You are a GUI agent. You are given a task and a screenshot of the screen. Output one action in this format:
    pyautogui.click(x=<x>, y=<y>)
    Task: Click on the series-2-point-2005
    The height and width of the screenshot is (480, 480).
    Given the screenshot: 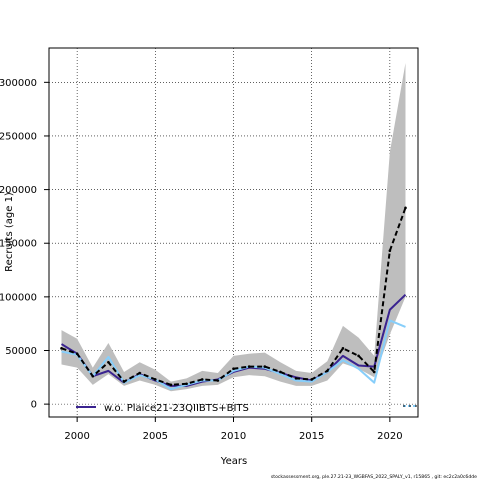 What is the action you would take?
    pyautogui.click(x=155, y=379)
    